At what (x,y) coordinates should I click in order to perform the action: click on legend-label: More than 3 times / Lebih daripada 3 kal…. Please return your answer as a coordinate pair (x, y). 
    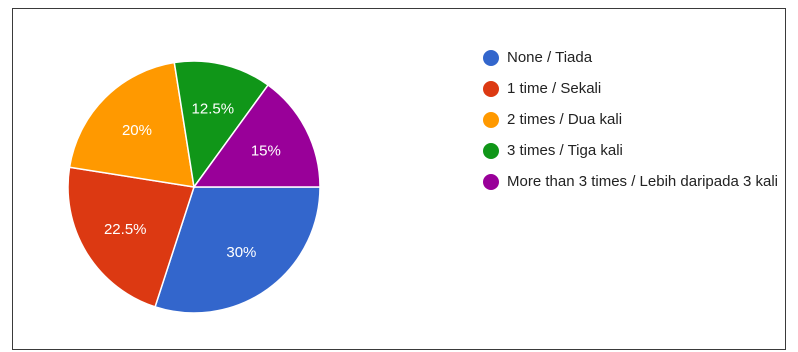
    Looking at the image, I should click on (642, 181).